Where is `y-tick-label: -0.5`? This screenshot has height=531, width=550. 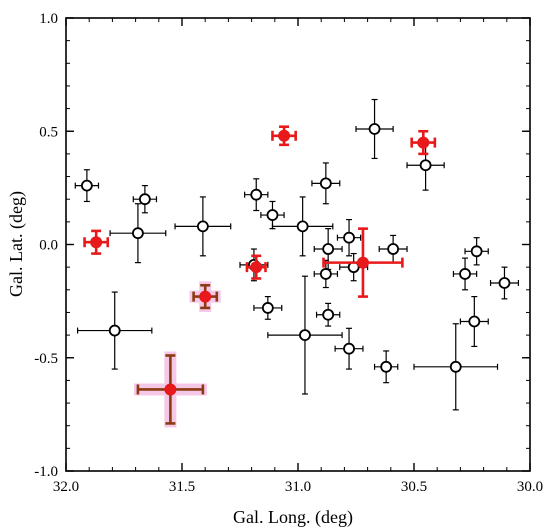 y-tick-label: -0.5 is located at coordinates (46, 359).